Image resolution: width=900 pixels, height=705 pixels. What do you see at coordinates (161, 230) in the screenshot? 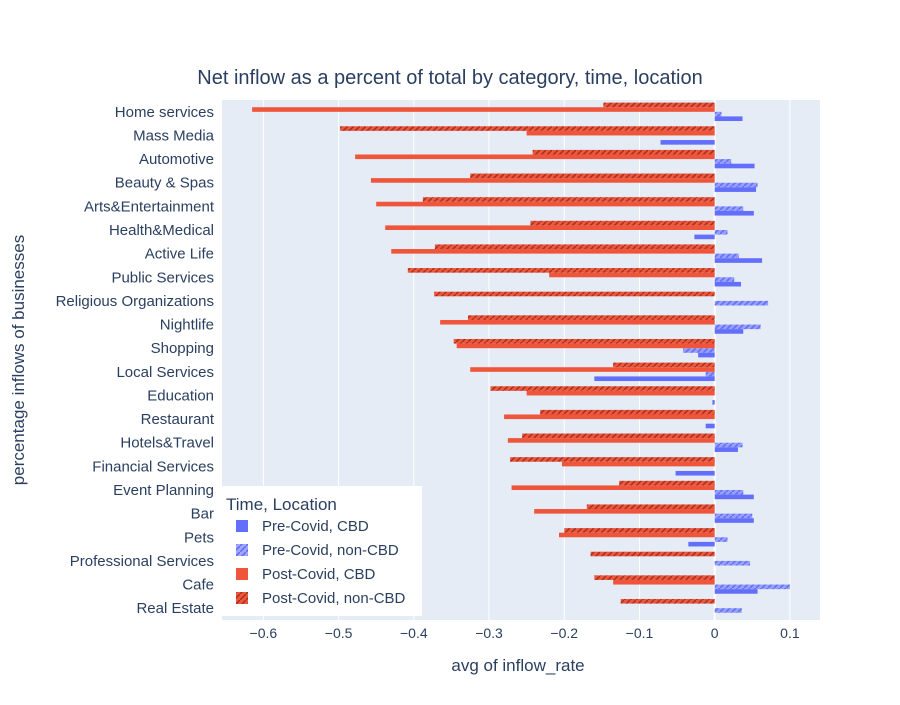
I see `y-tick-label: Health&Medical` at bounding box center [161, 230].